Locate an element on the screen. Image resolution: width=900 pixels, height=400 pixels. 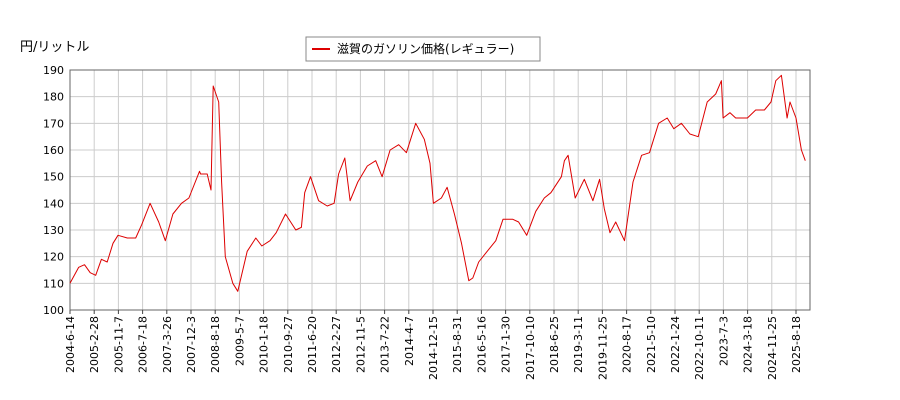
y-tick-label: 150 is located at coordinates (53, 177).